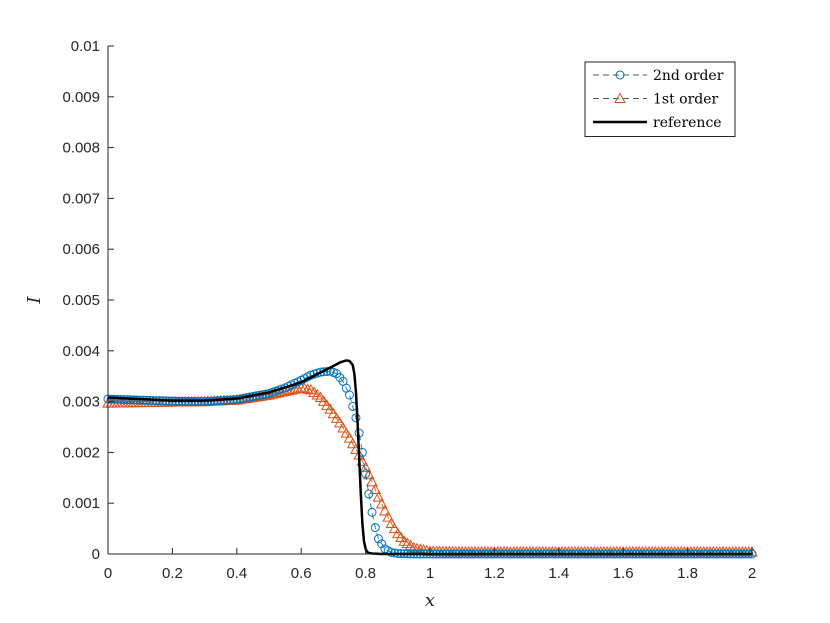 The width and height of the screenshot is (830, 623). What do you see at coordinates (687, 573) in the screenshot?
I see `x-tick-label: 1.8` at bounding box center [687, 573].